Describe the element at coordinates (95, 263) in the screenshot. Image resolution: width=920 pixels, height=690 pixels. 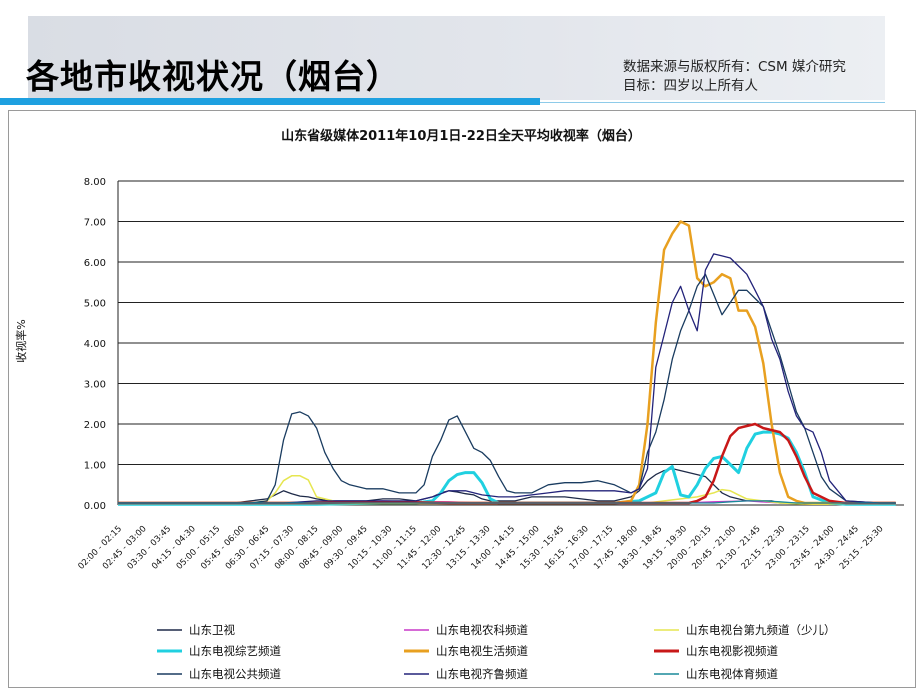
I see `y-tick-label: 6.00` at that location.